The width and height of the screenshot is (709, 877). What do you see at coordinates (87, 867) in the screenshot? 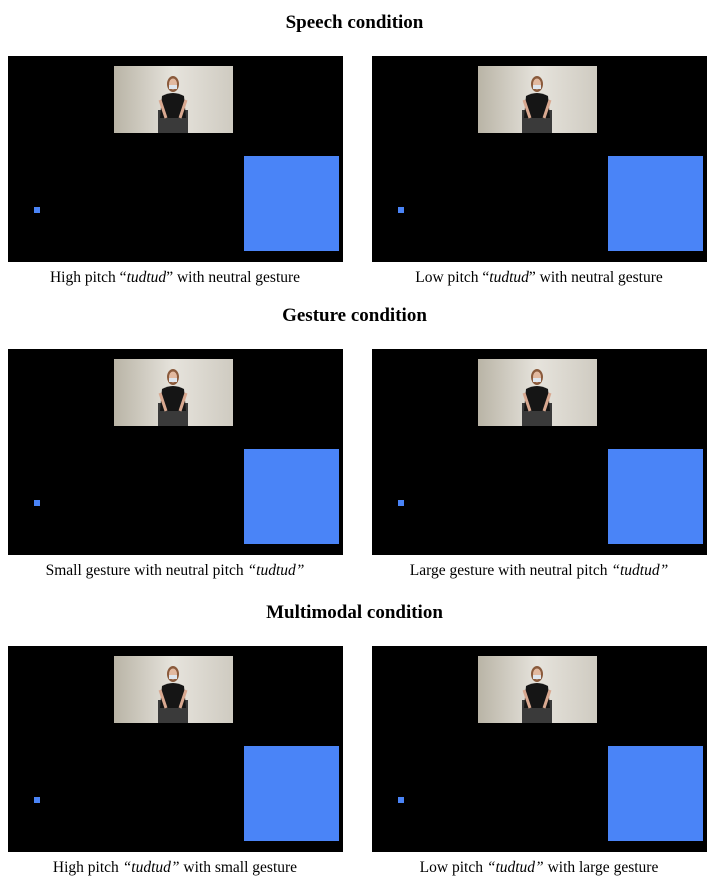
I see `caption-segment: High pitch` at bounding box center [87, 867].